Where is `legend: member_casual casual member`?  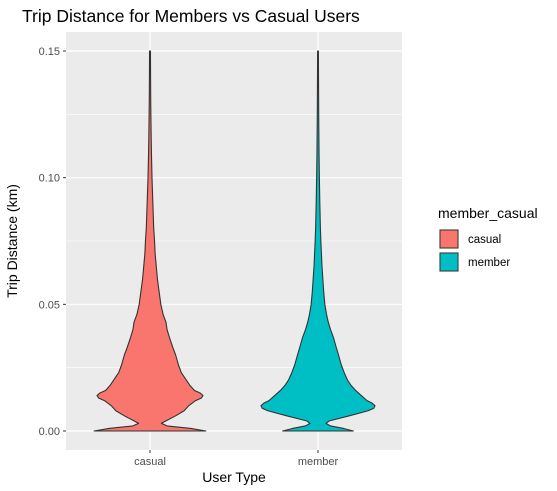
legend: member_casual casual member is located at coordinates (488, 238).